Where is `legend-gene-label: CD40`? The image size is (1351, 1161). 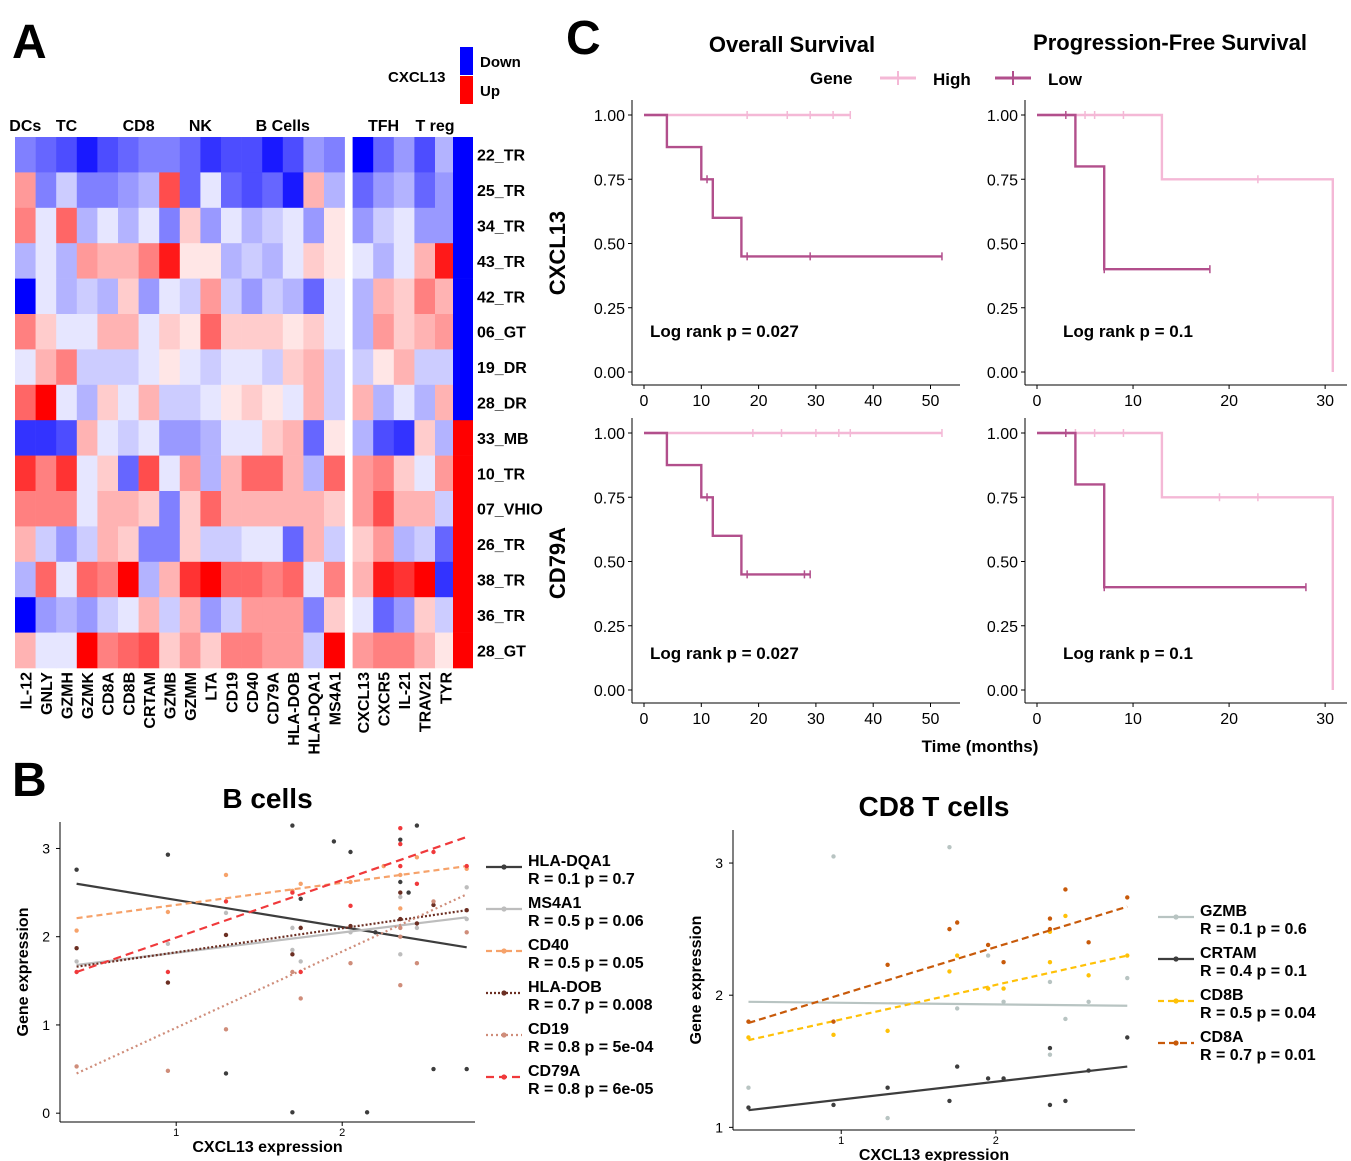
legend-gene-label: CD40 is located at coordinates (548, 945).